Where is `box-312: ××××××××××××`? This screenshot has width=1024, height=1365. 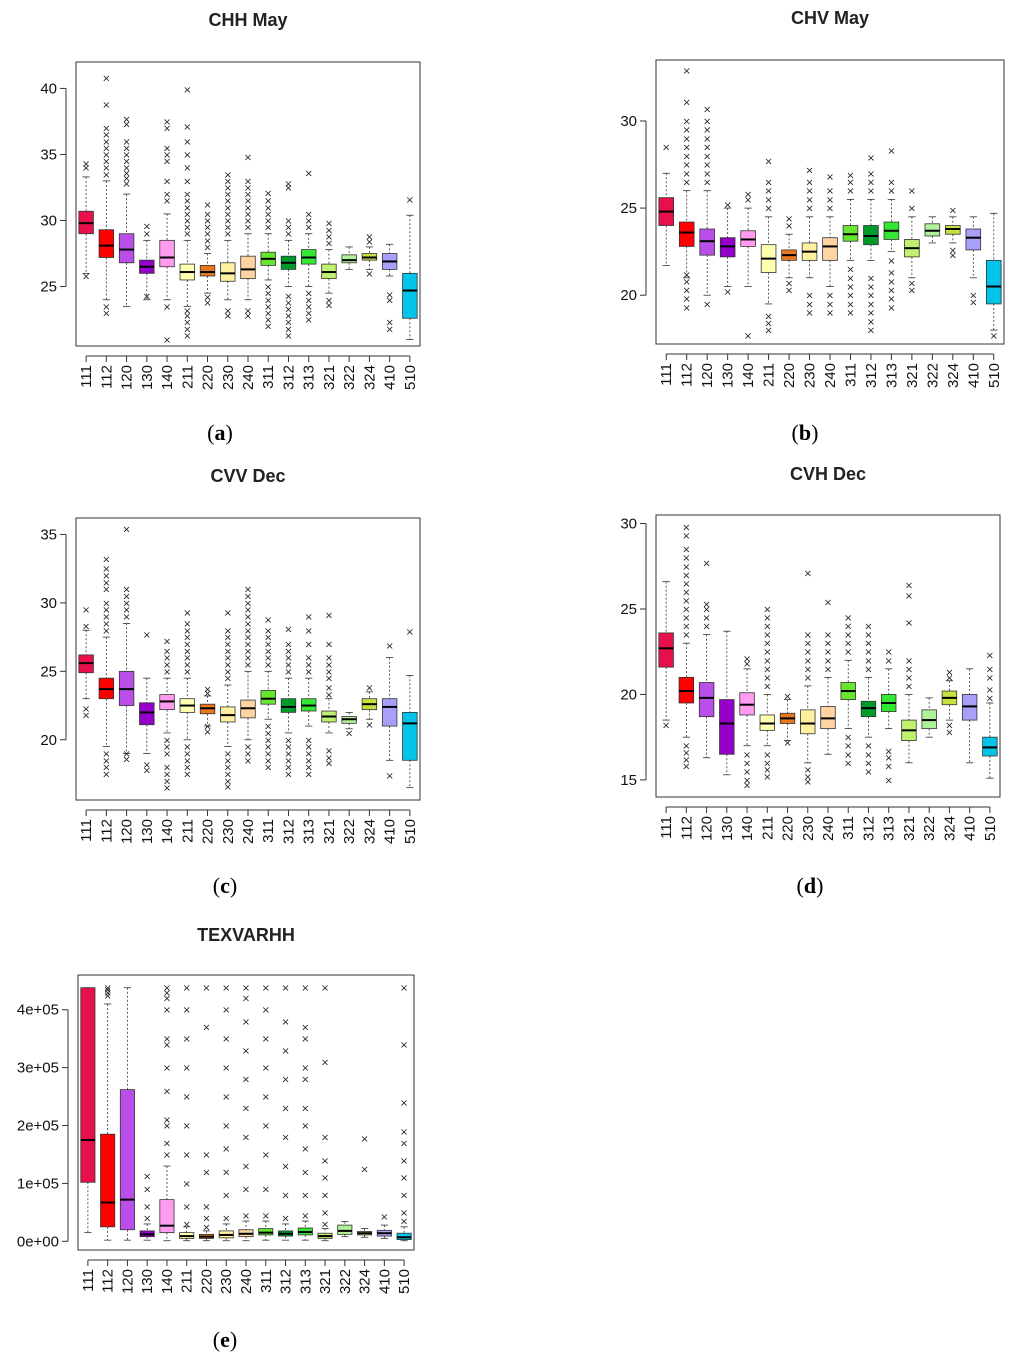
box-312: ×××××××××××× is located at coordinates (288, 260).